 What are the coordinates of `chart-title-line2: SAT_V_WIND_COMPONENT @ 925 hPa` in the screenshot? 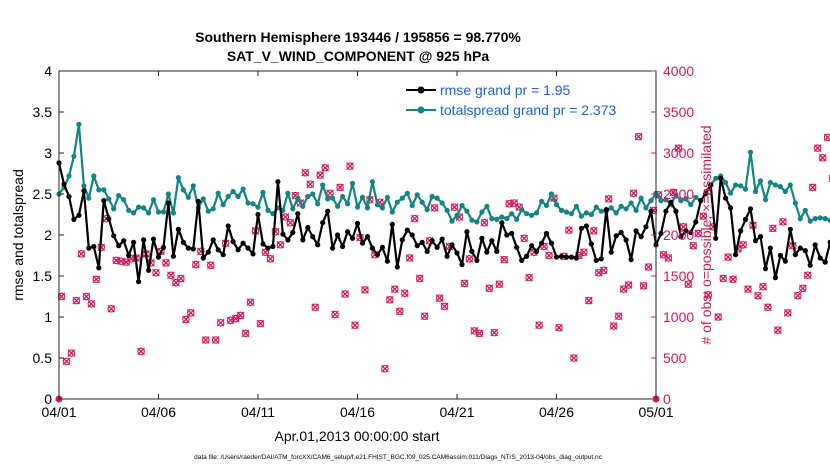 It's located at (358, 56).